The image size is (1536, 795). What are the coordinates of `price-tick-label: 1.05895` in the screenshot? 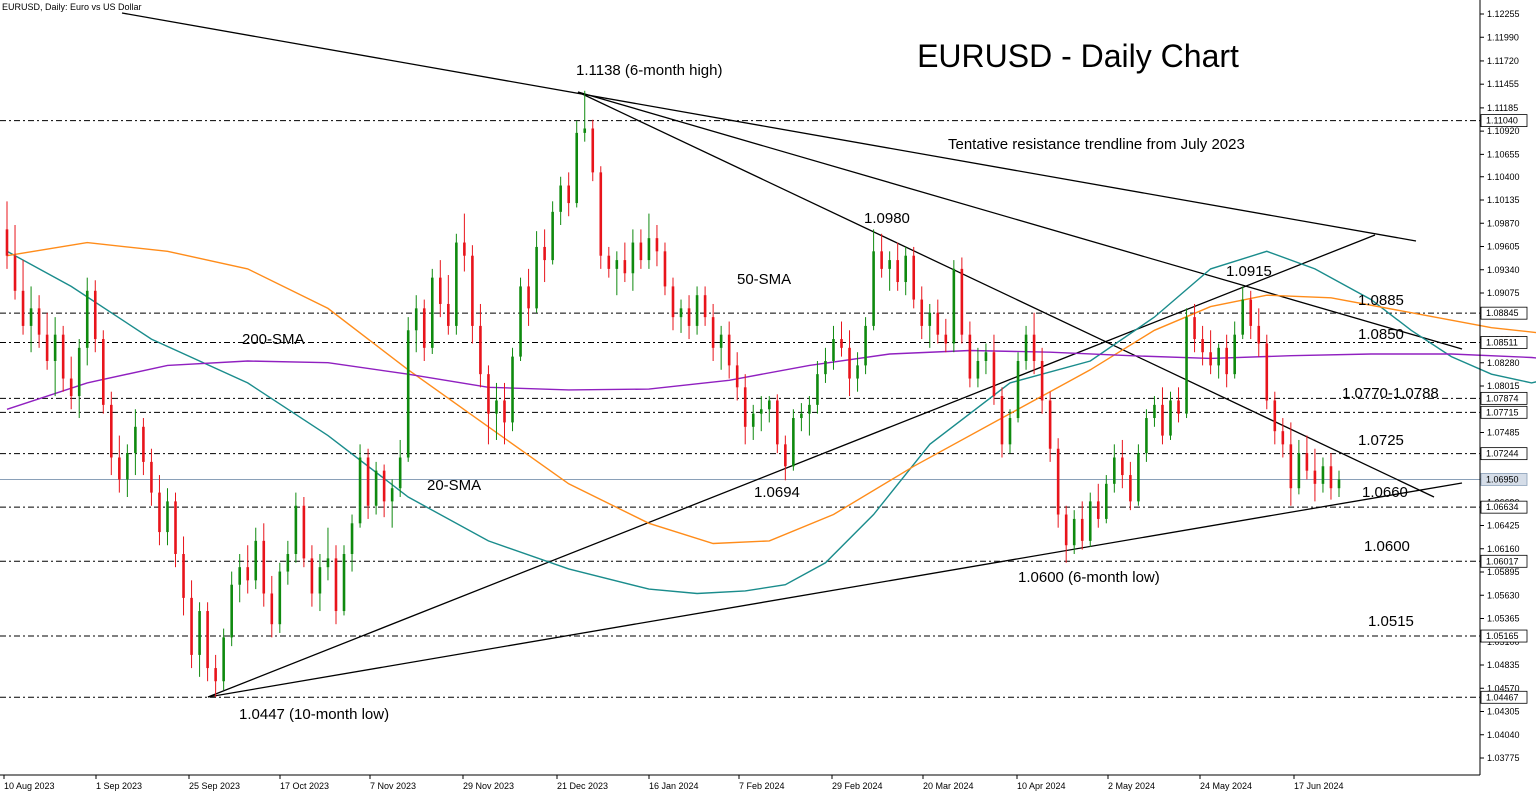 It's located at (1503, 572).